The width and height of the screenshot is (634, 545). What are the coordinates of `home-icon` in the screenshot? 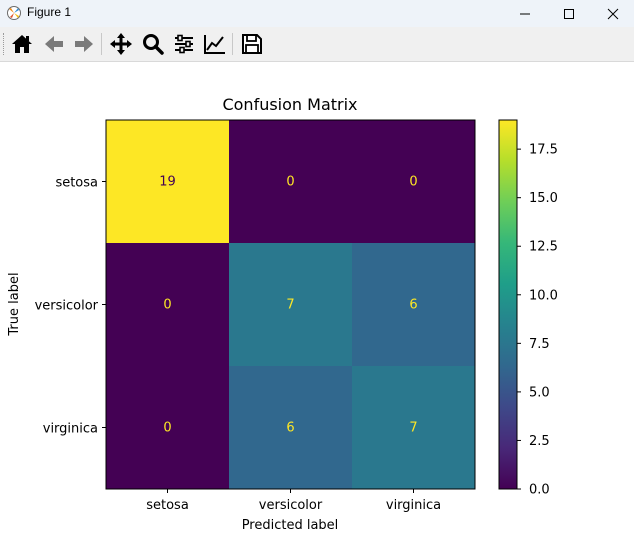 It's located at (22, 44).